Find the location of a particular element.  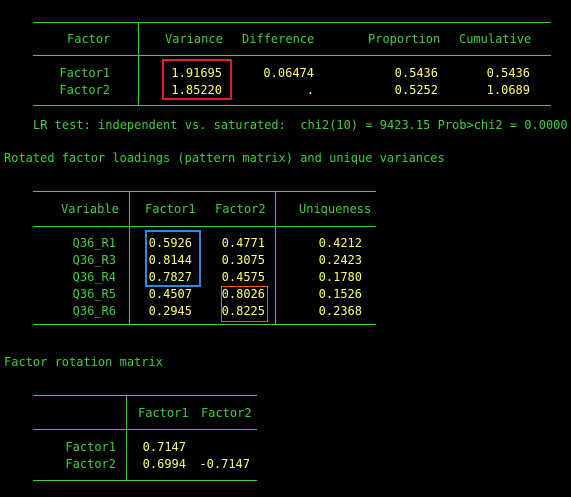

table2-variable-cell: Q36_R3 is located at coordinates (94, 260).